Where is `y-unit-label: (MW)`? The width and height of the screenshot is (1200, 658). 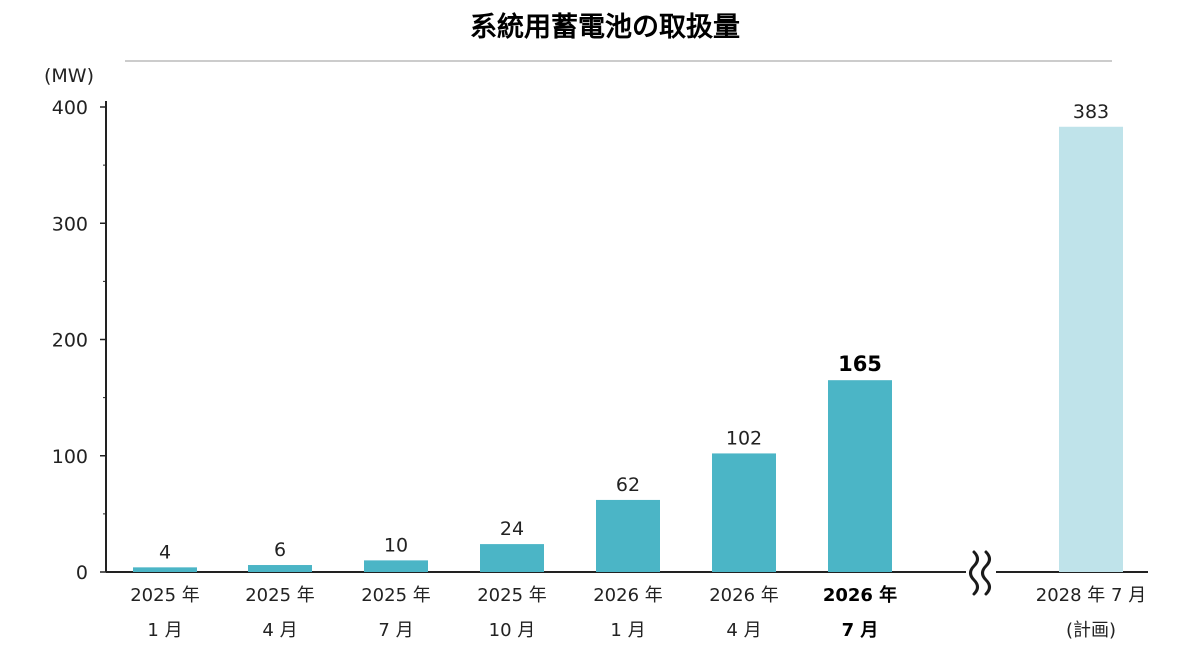
y-unit-label: (MW) is located at coordinates (69, 76).